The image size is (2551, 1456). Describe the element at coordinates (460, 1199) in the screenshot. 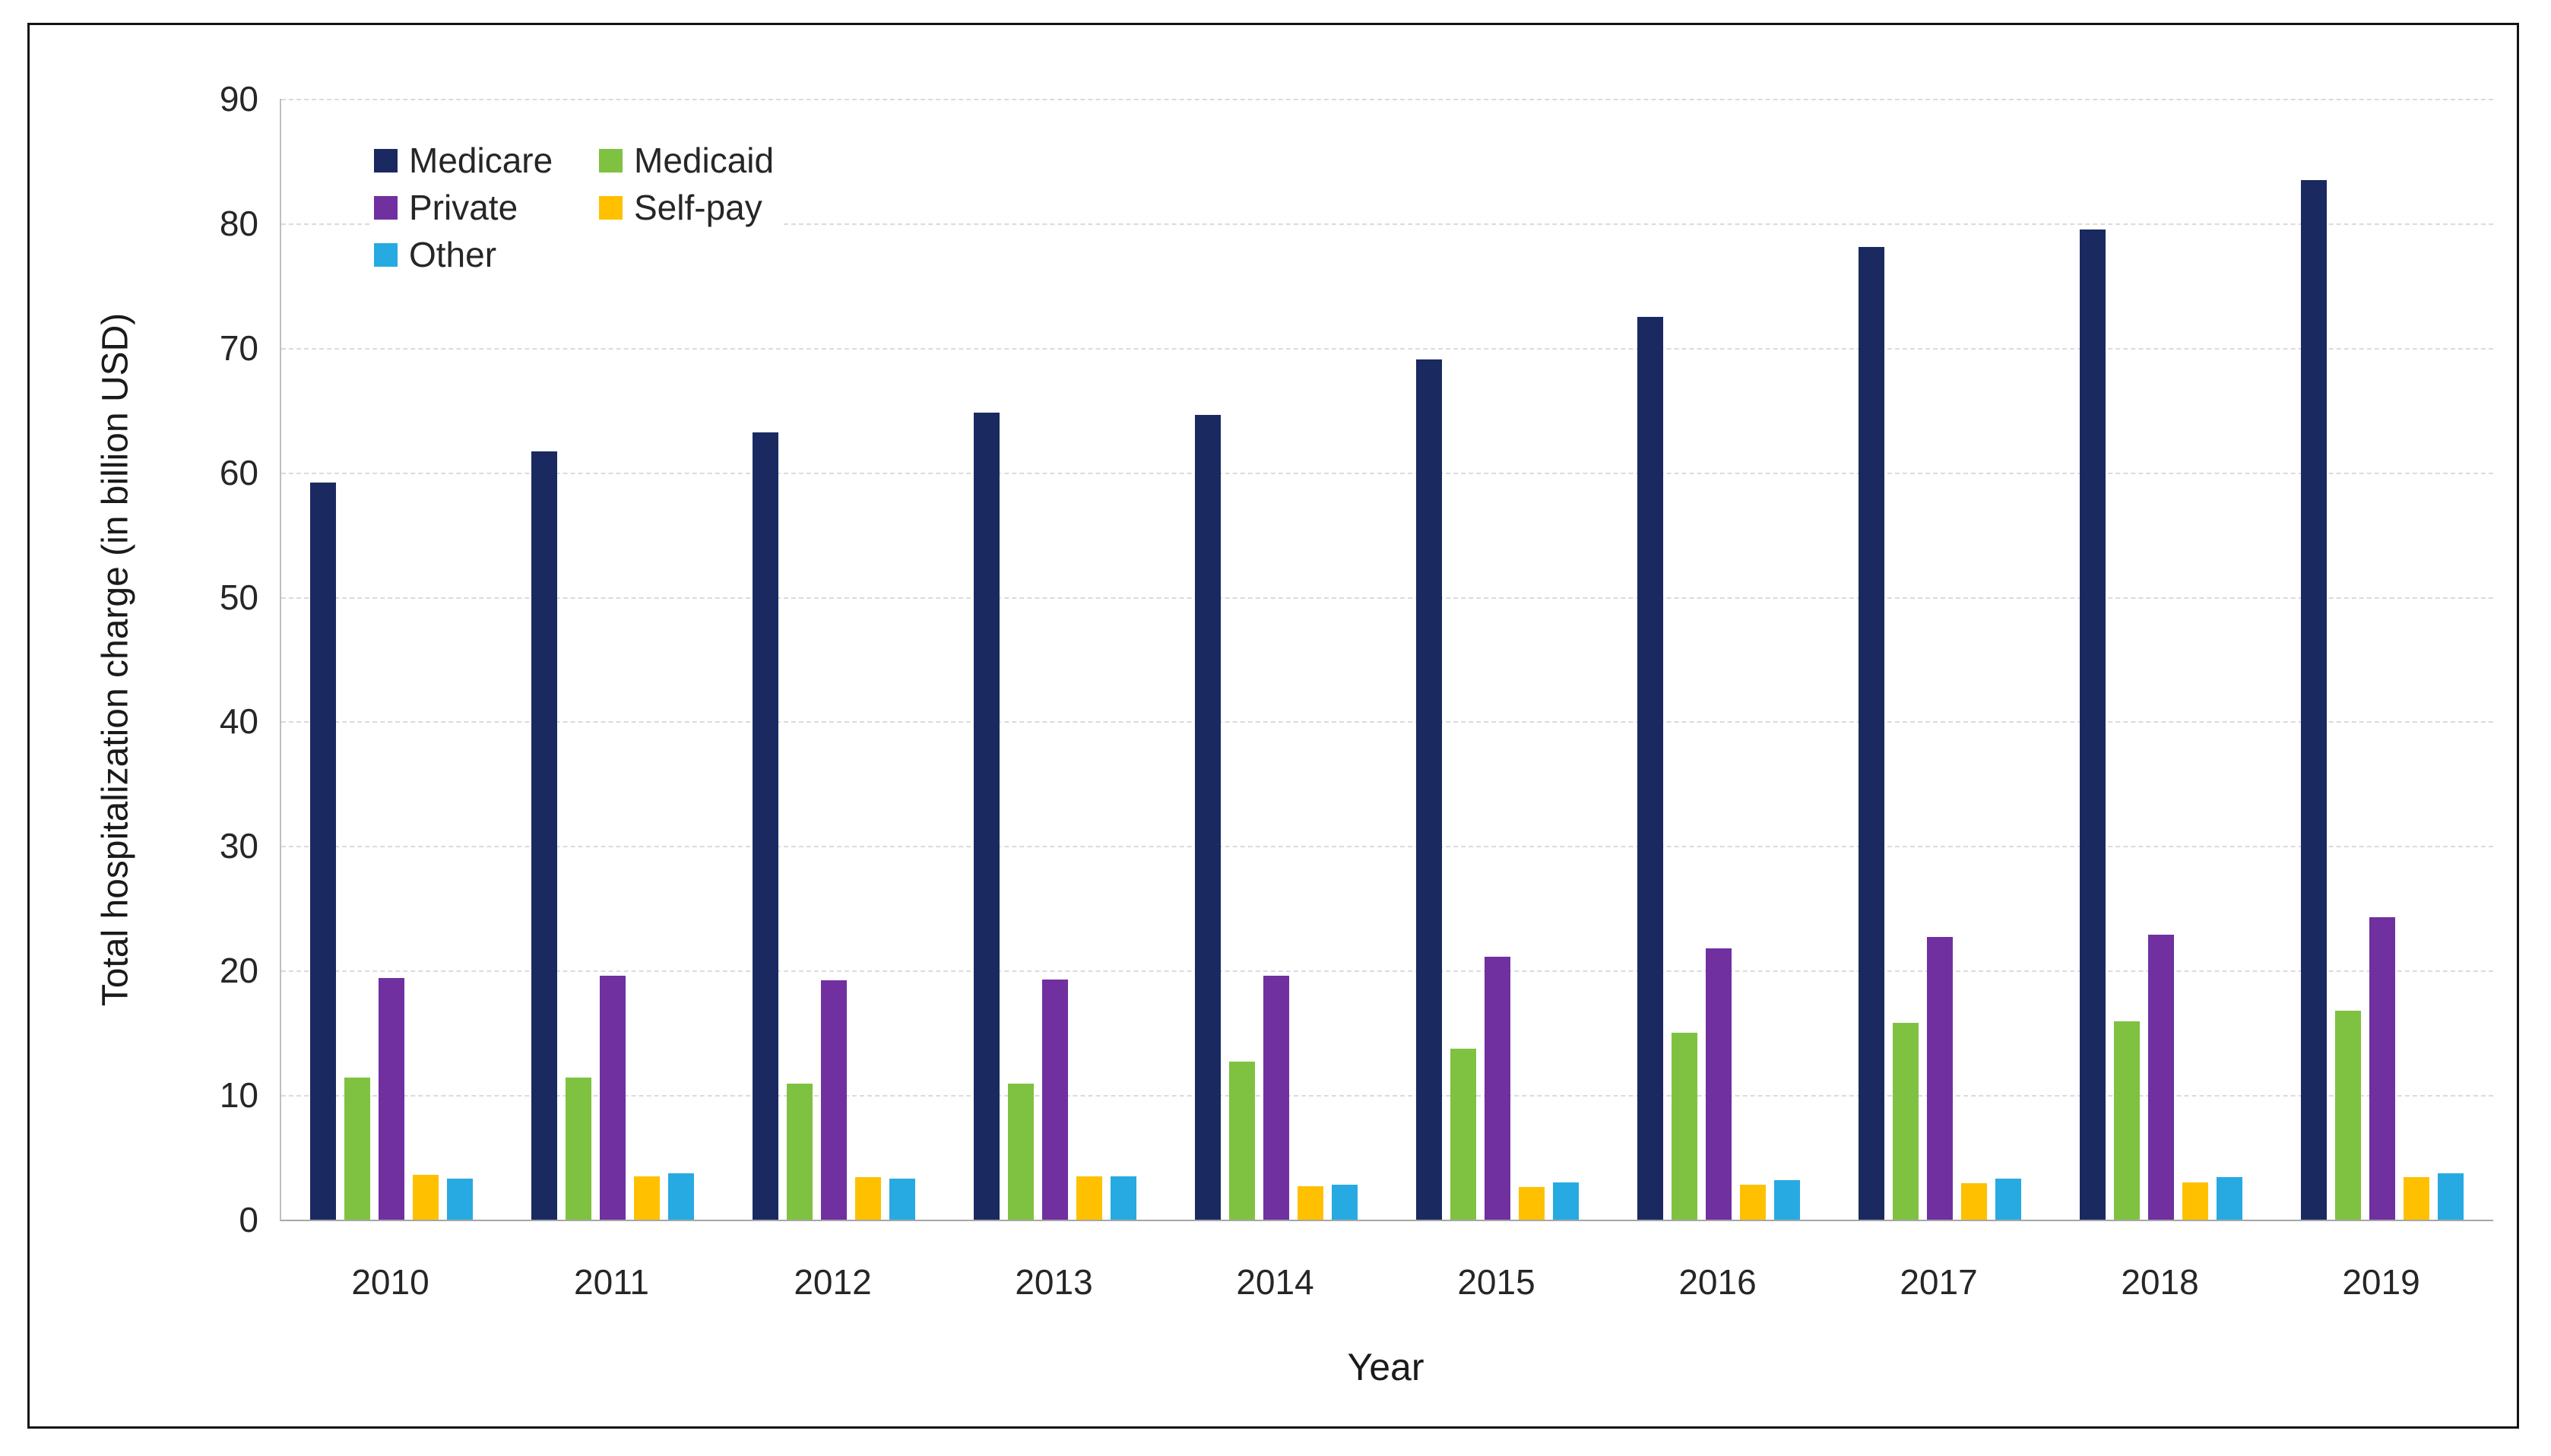

I see `bar-other-2010` at that location.